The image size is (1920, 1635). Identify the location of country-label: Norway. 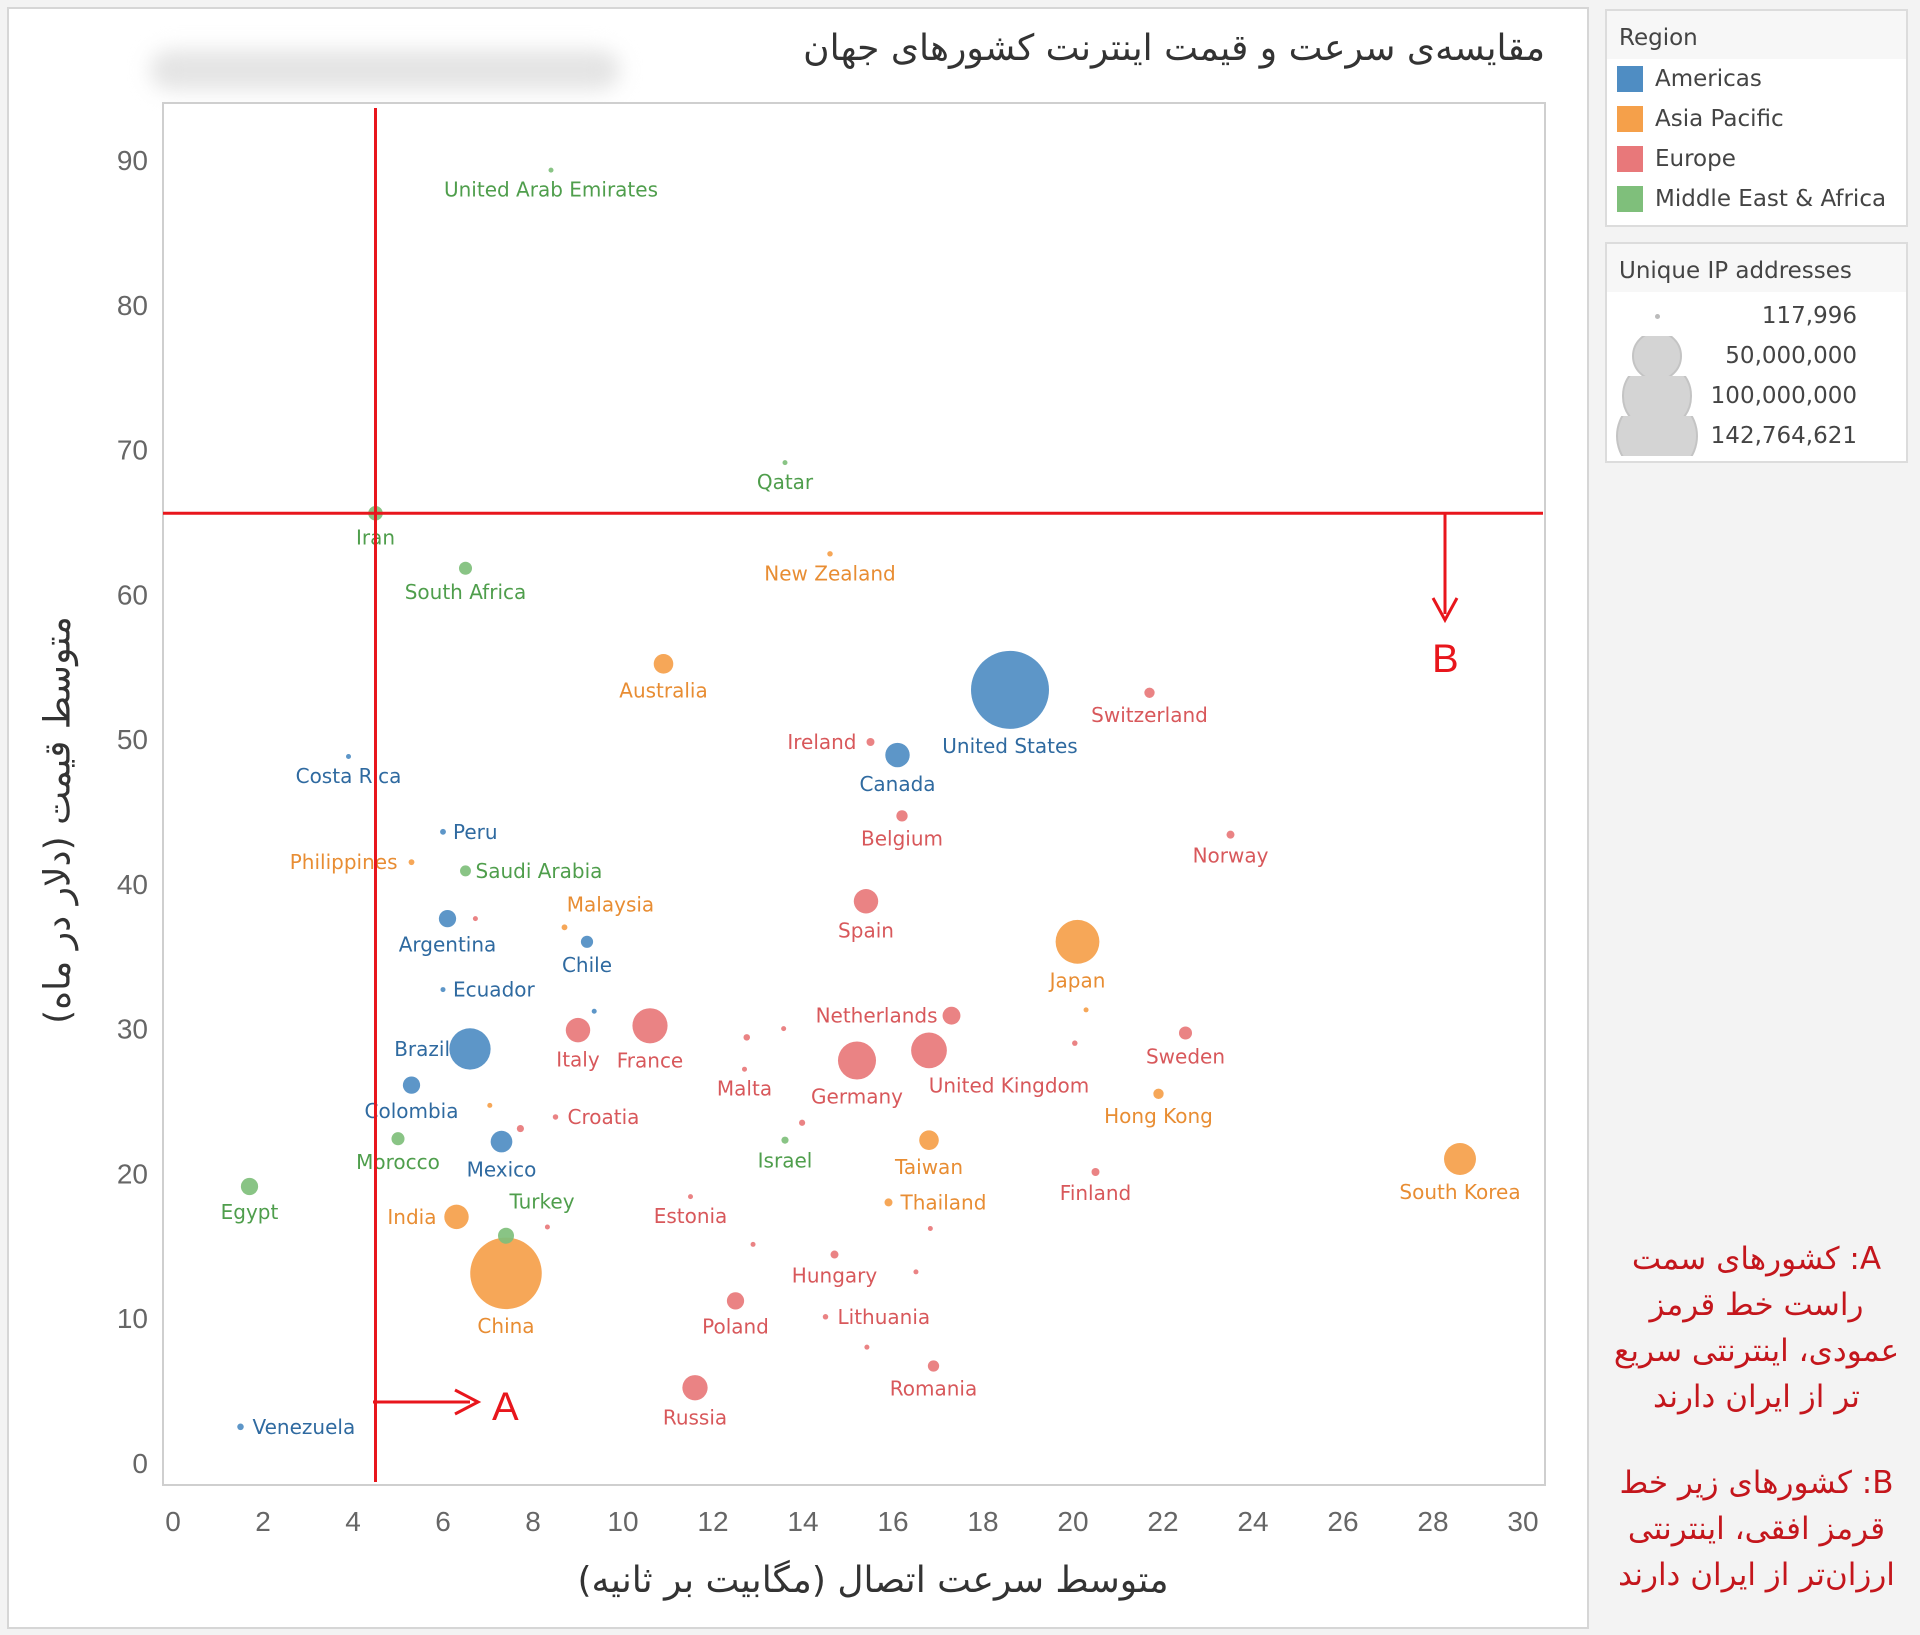
(1231, 856).